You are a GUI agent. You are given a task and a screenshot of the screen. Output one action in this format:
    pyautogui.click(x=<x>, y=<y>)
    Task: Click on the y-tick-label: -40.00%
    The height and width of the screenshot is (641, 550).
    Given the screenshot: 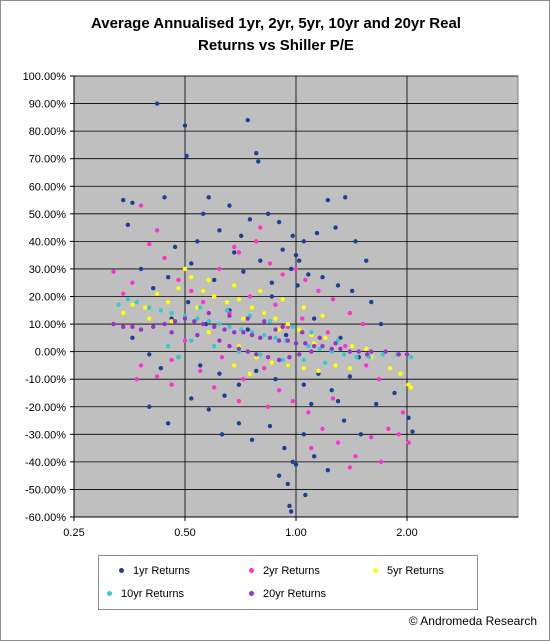 What is the action you would take?
    pyautogui.click(x=45, y=463)
    